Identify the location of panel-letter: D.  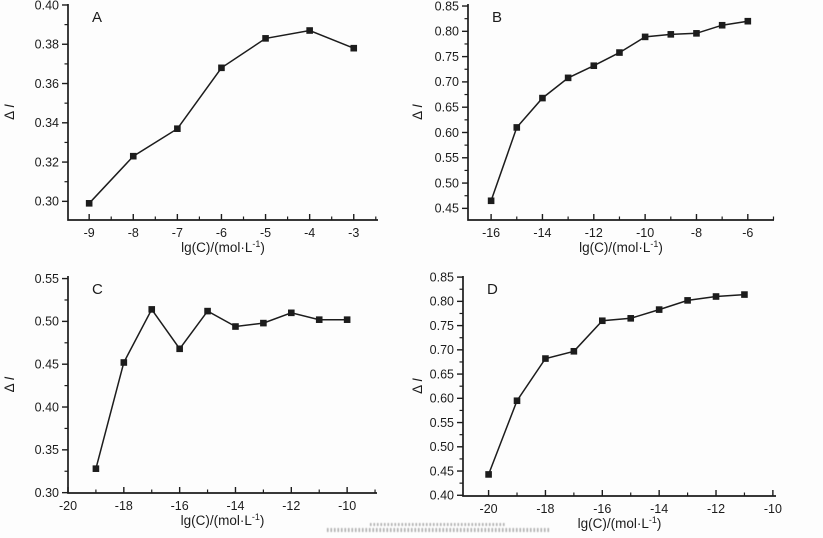
(492, 289).